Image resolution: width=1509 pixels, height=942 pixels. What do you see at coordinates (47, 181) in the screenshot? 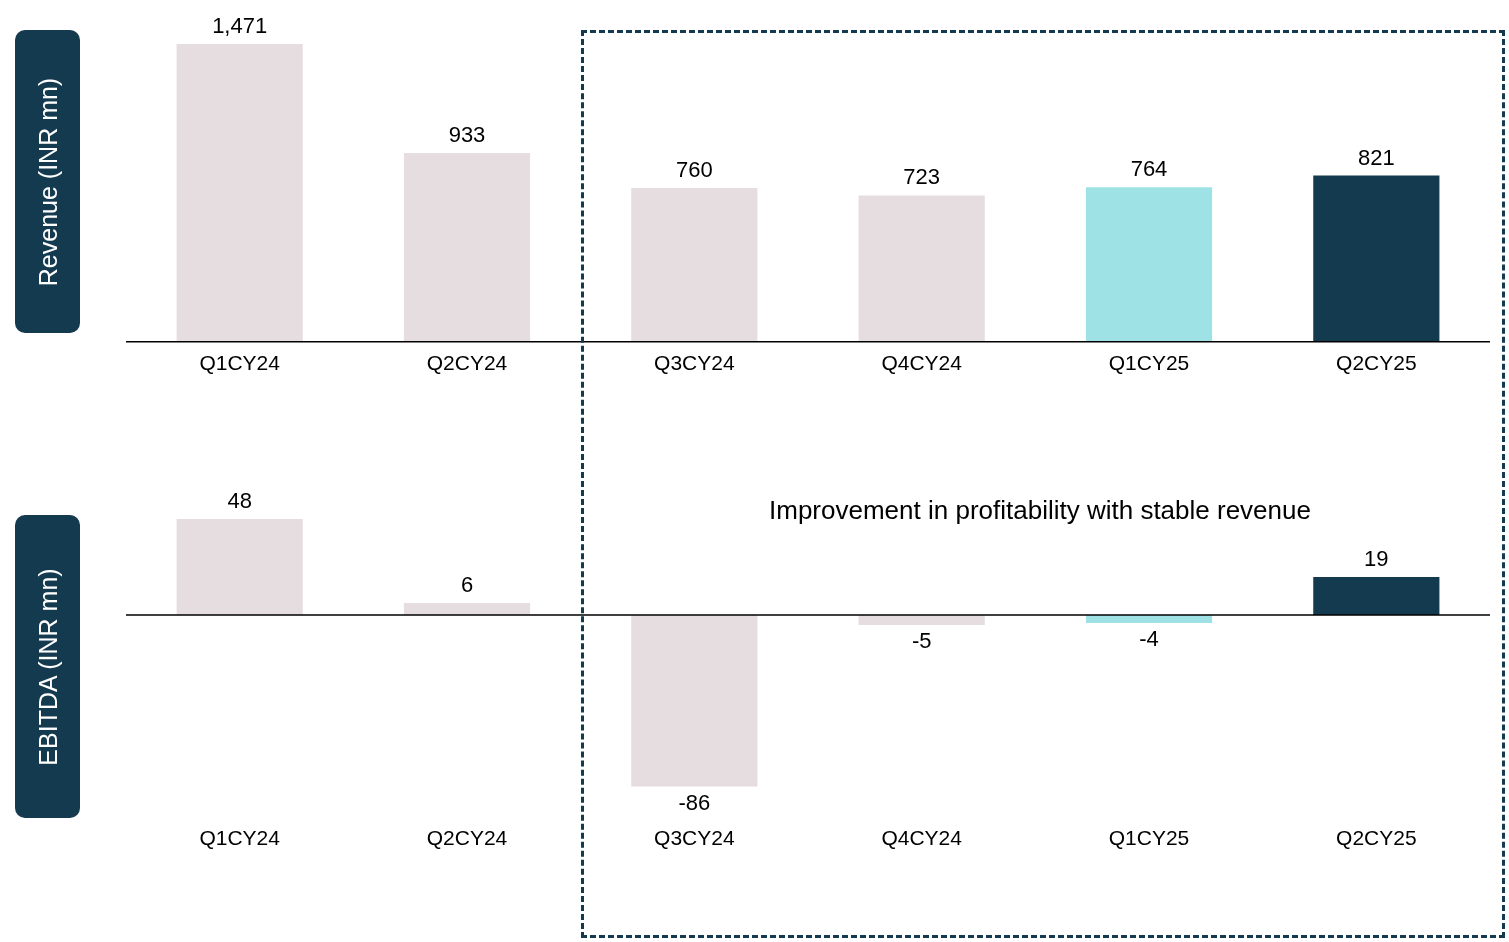
I see `y-axis-title: Revenue (INR mn)` at bounding box center [47, 181].